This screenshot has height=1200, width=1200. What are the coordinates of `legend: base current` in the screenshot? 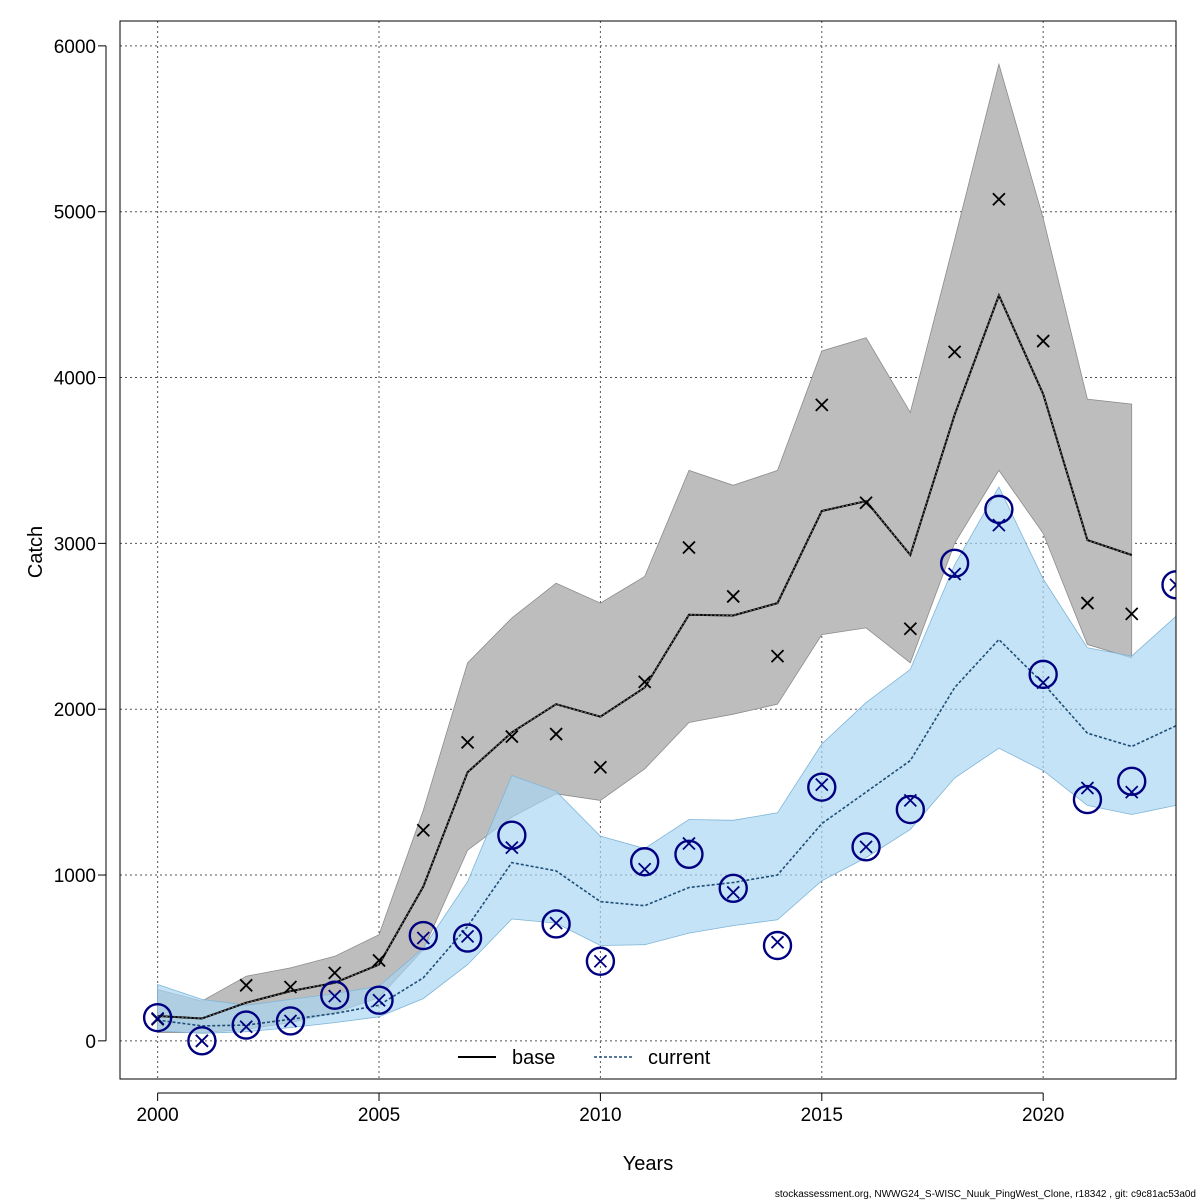 It's located at (584, 1058).